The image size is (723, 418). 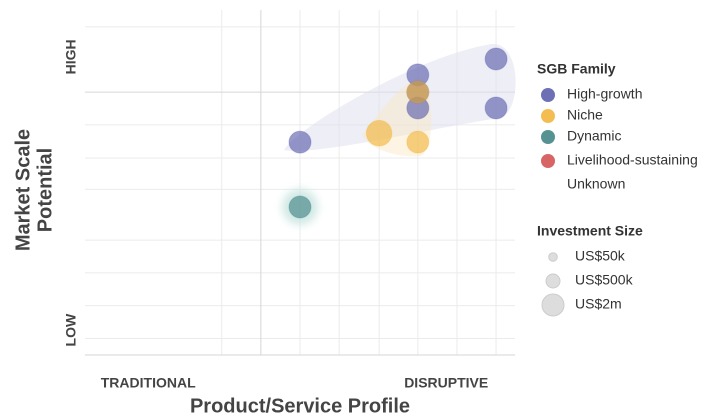 I want to click on marks, so click(x=398, y=133).